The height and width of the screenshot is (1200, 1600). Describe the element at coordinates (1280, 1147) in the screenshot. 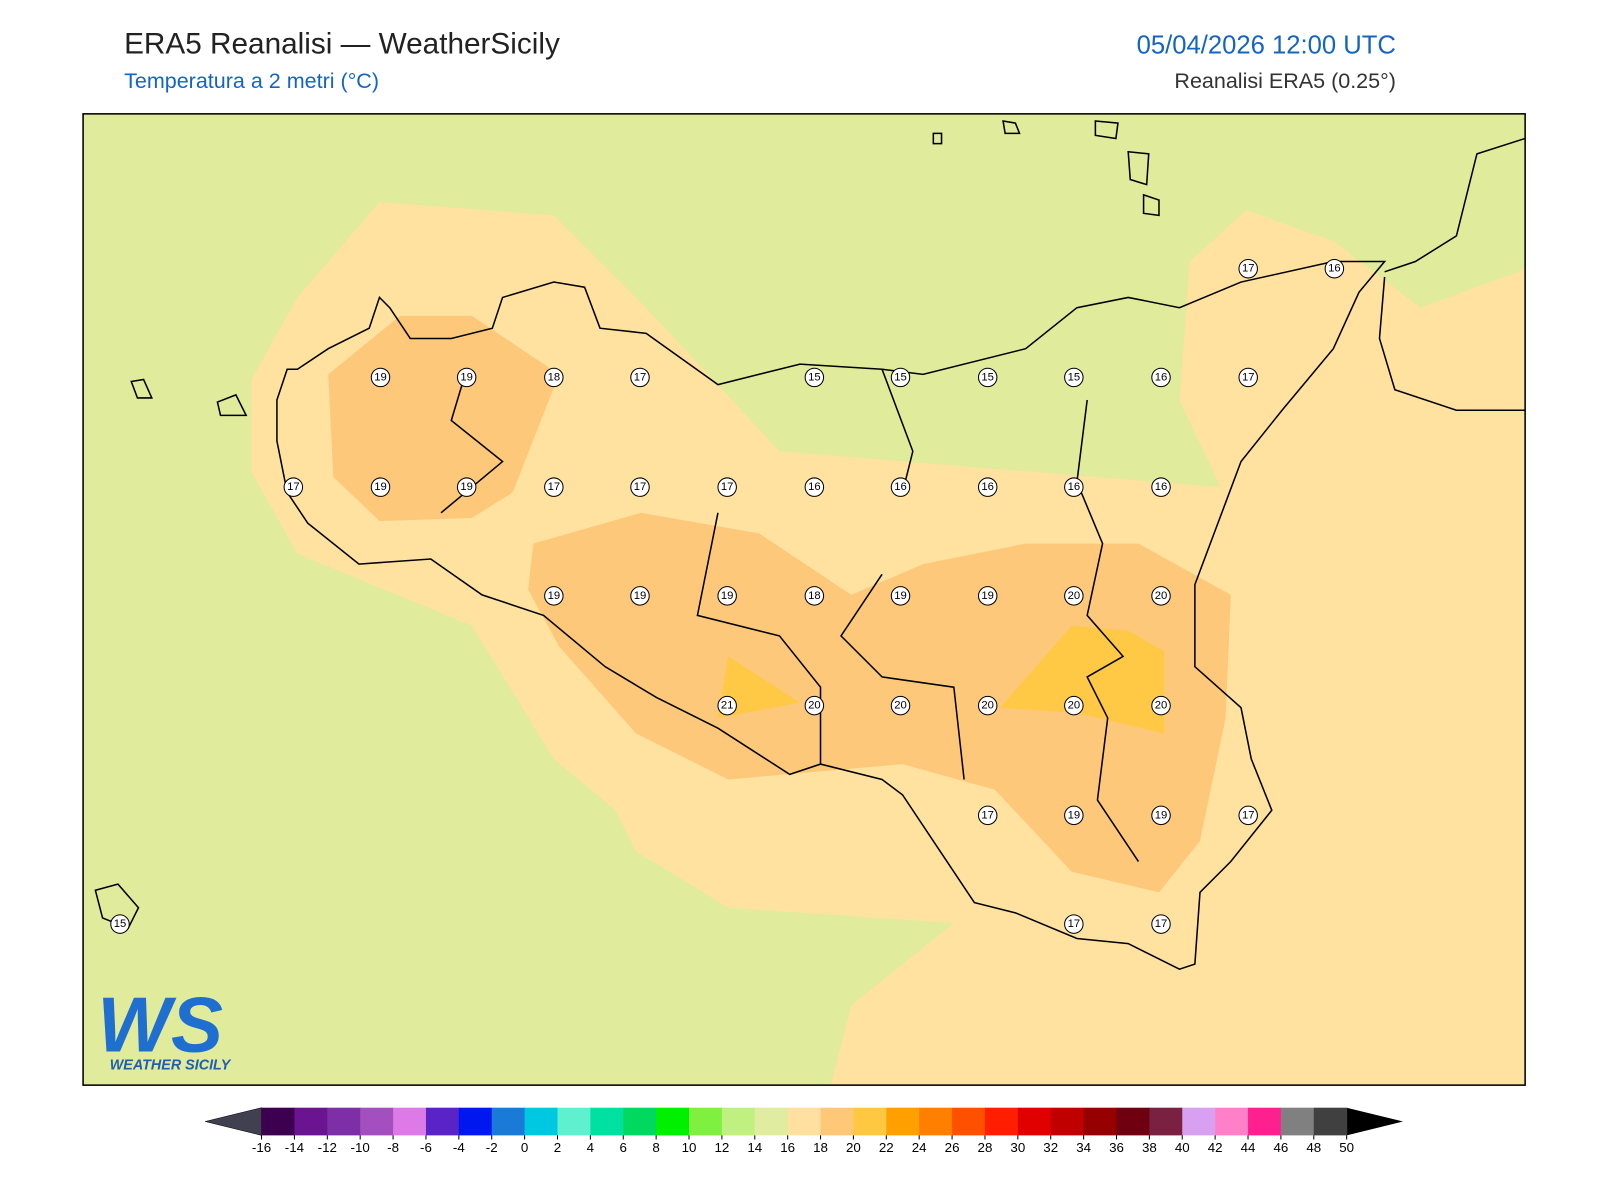

I see `colorbar-tick-label: 46` at that location.